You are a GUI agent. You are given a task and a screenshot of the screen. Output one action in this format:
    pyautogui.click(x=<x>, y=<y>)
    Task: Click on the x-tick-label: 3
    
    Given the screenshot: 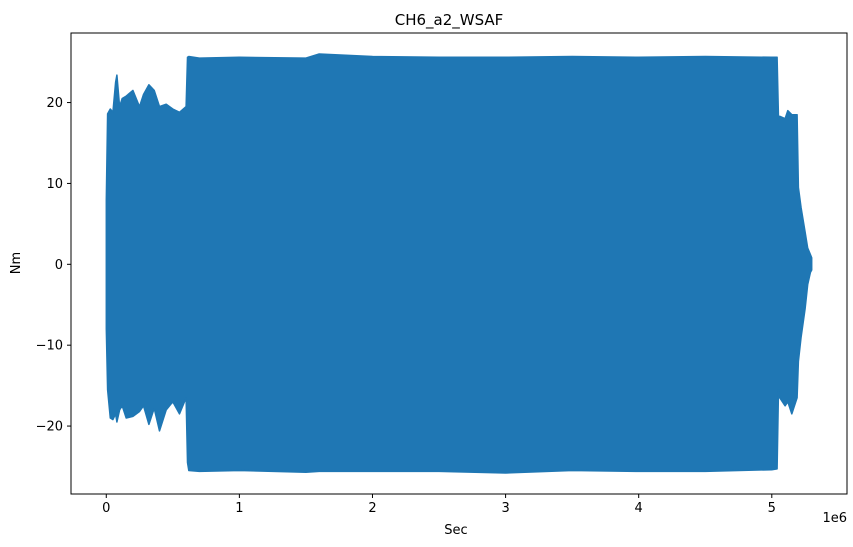 What is the action you would take?
    pyautogui.click(x=505, y=508)
    